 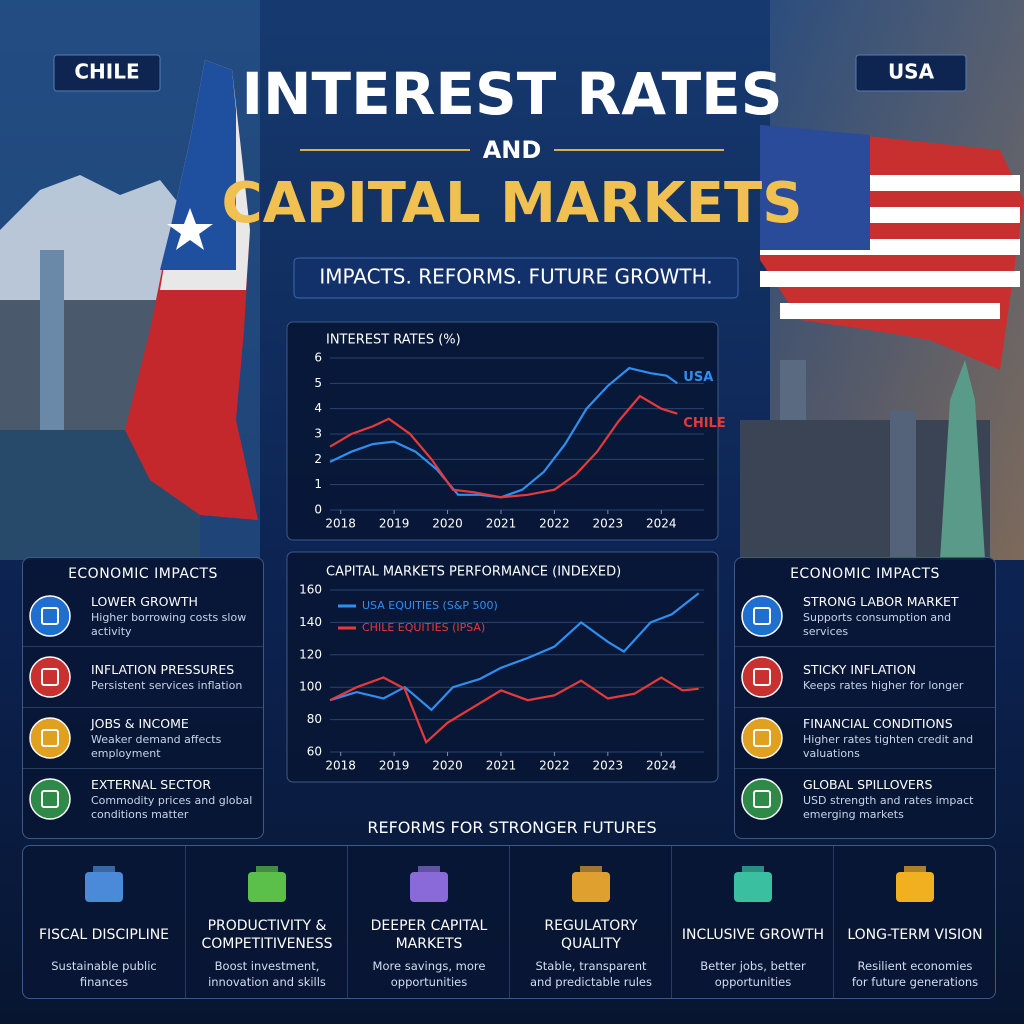 What do you see at coordinates (314, 752) in the screenshot?
I see `y-tick-label: 60` at bounding box center [314, 752].